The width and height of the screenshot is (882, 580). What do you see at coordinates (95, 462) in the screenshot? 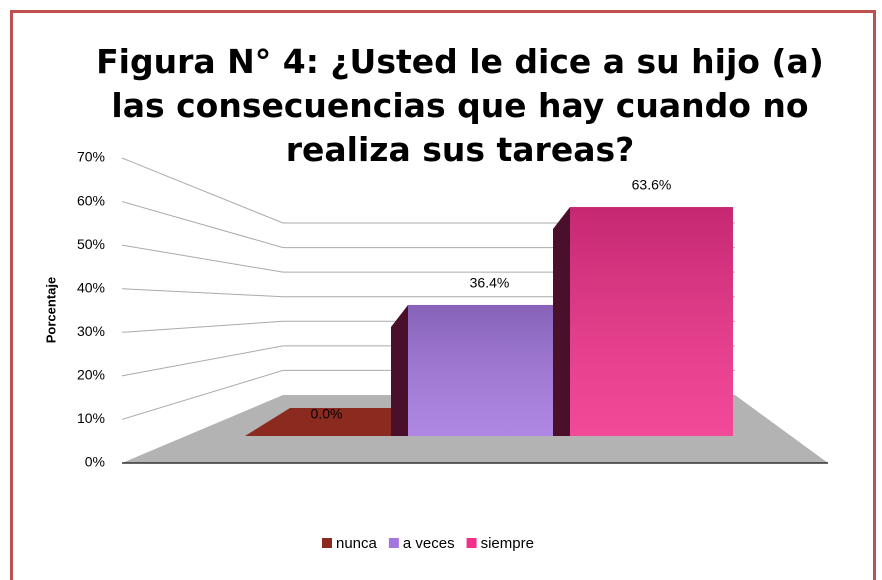
I see `y-tick-label: 0%` at bounding box center [95, 462].